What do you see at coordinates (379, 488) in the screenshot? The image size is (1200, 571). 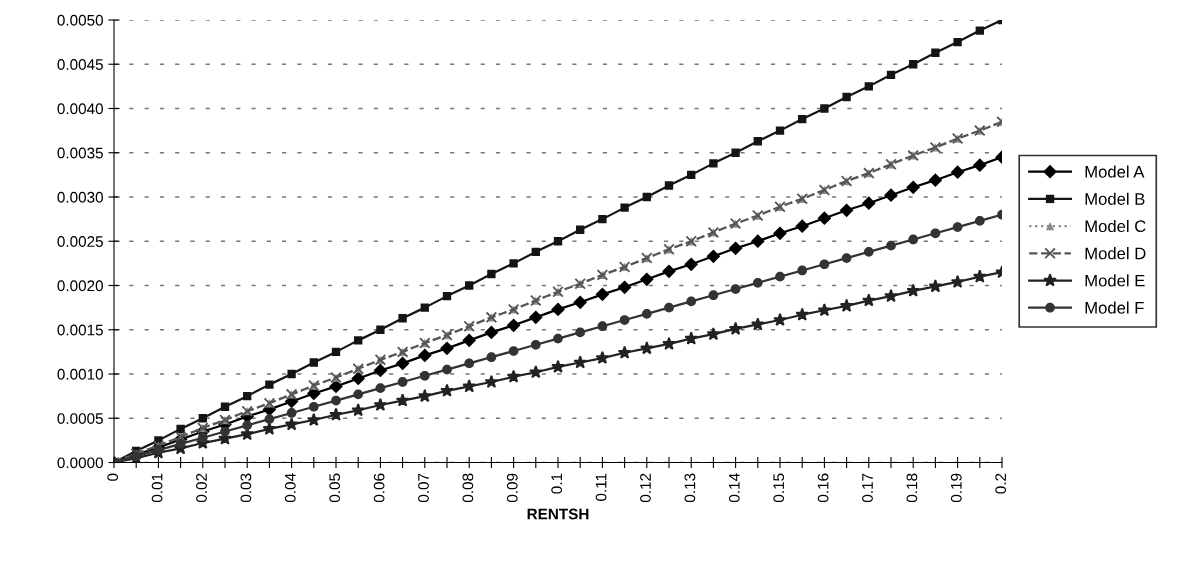 I see `x-tick-label: 0.06` at bounding box center [379, 488].